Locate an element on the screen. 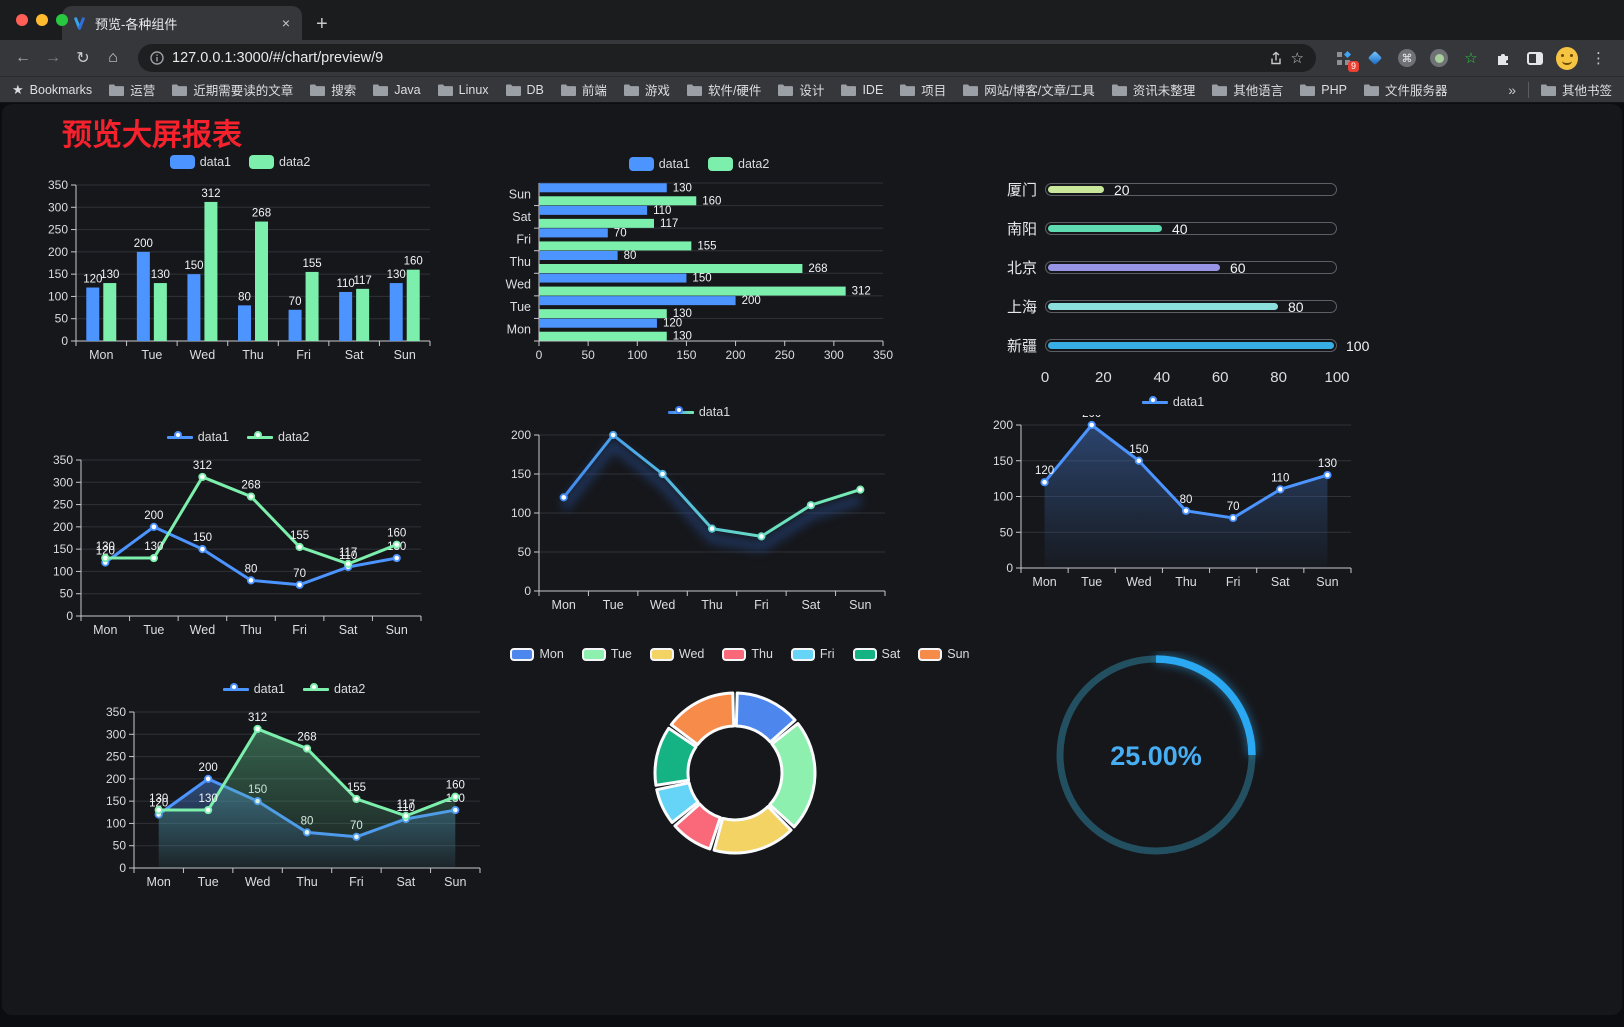  svg-text: Thu is located at coordinates (253, 355).